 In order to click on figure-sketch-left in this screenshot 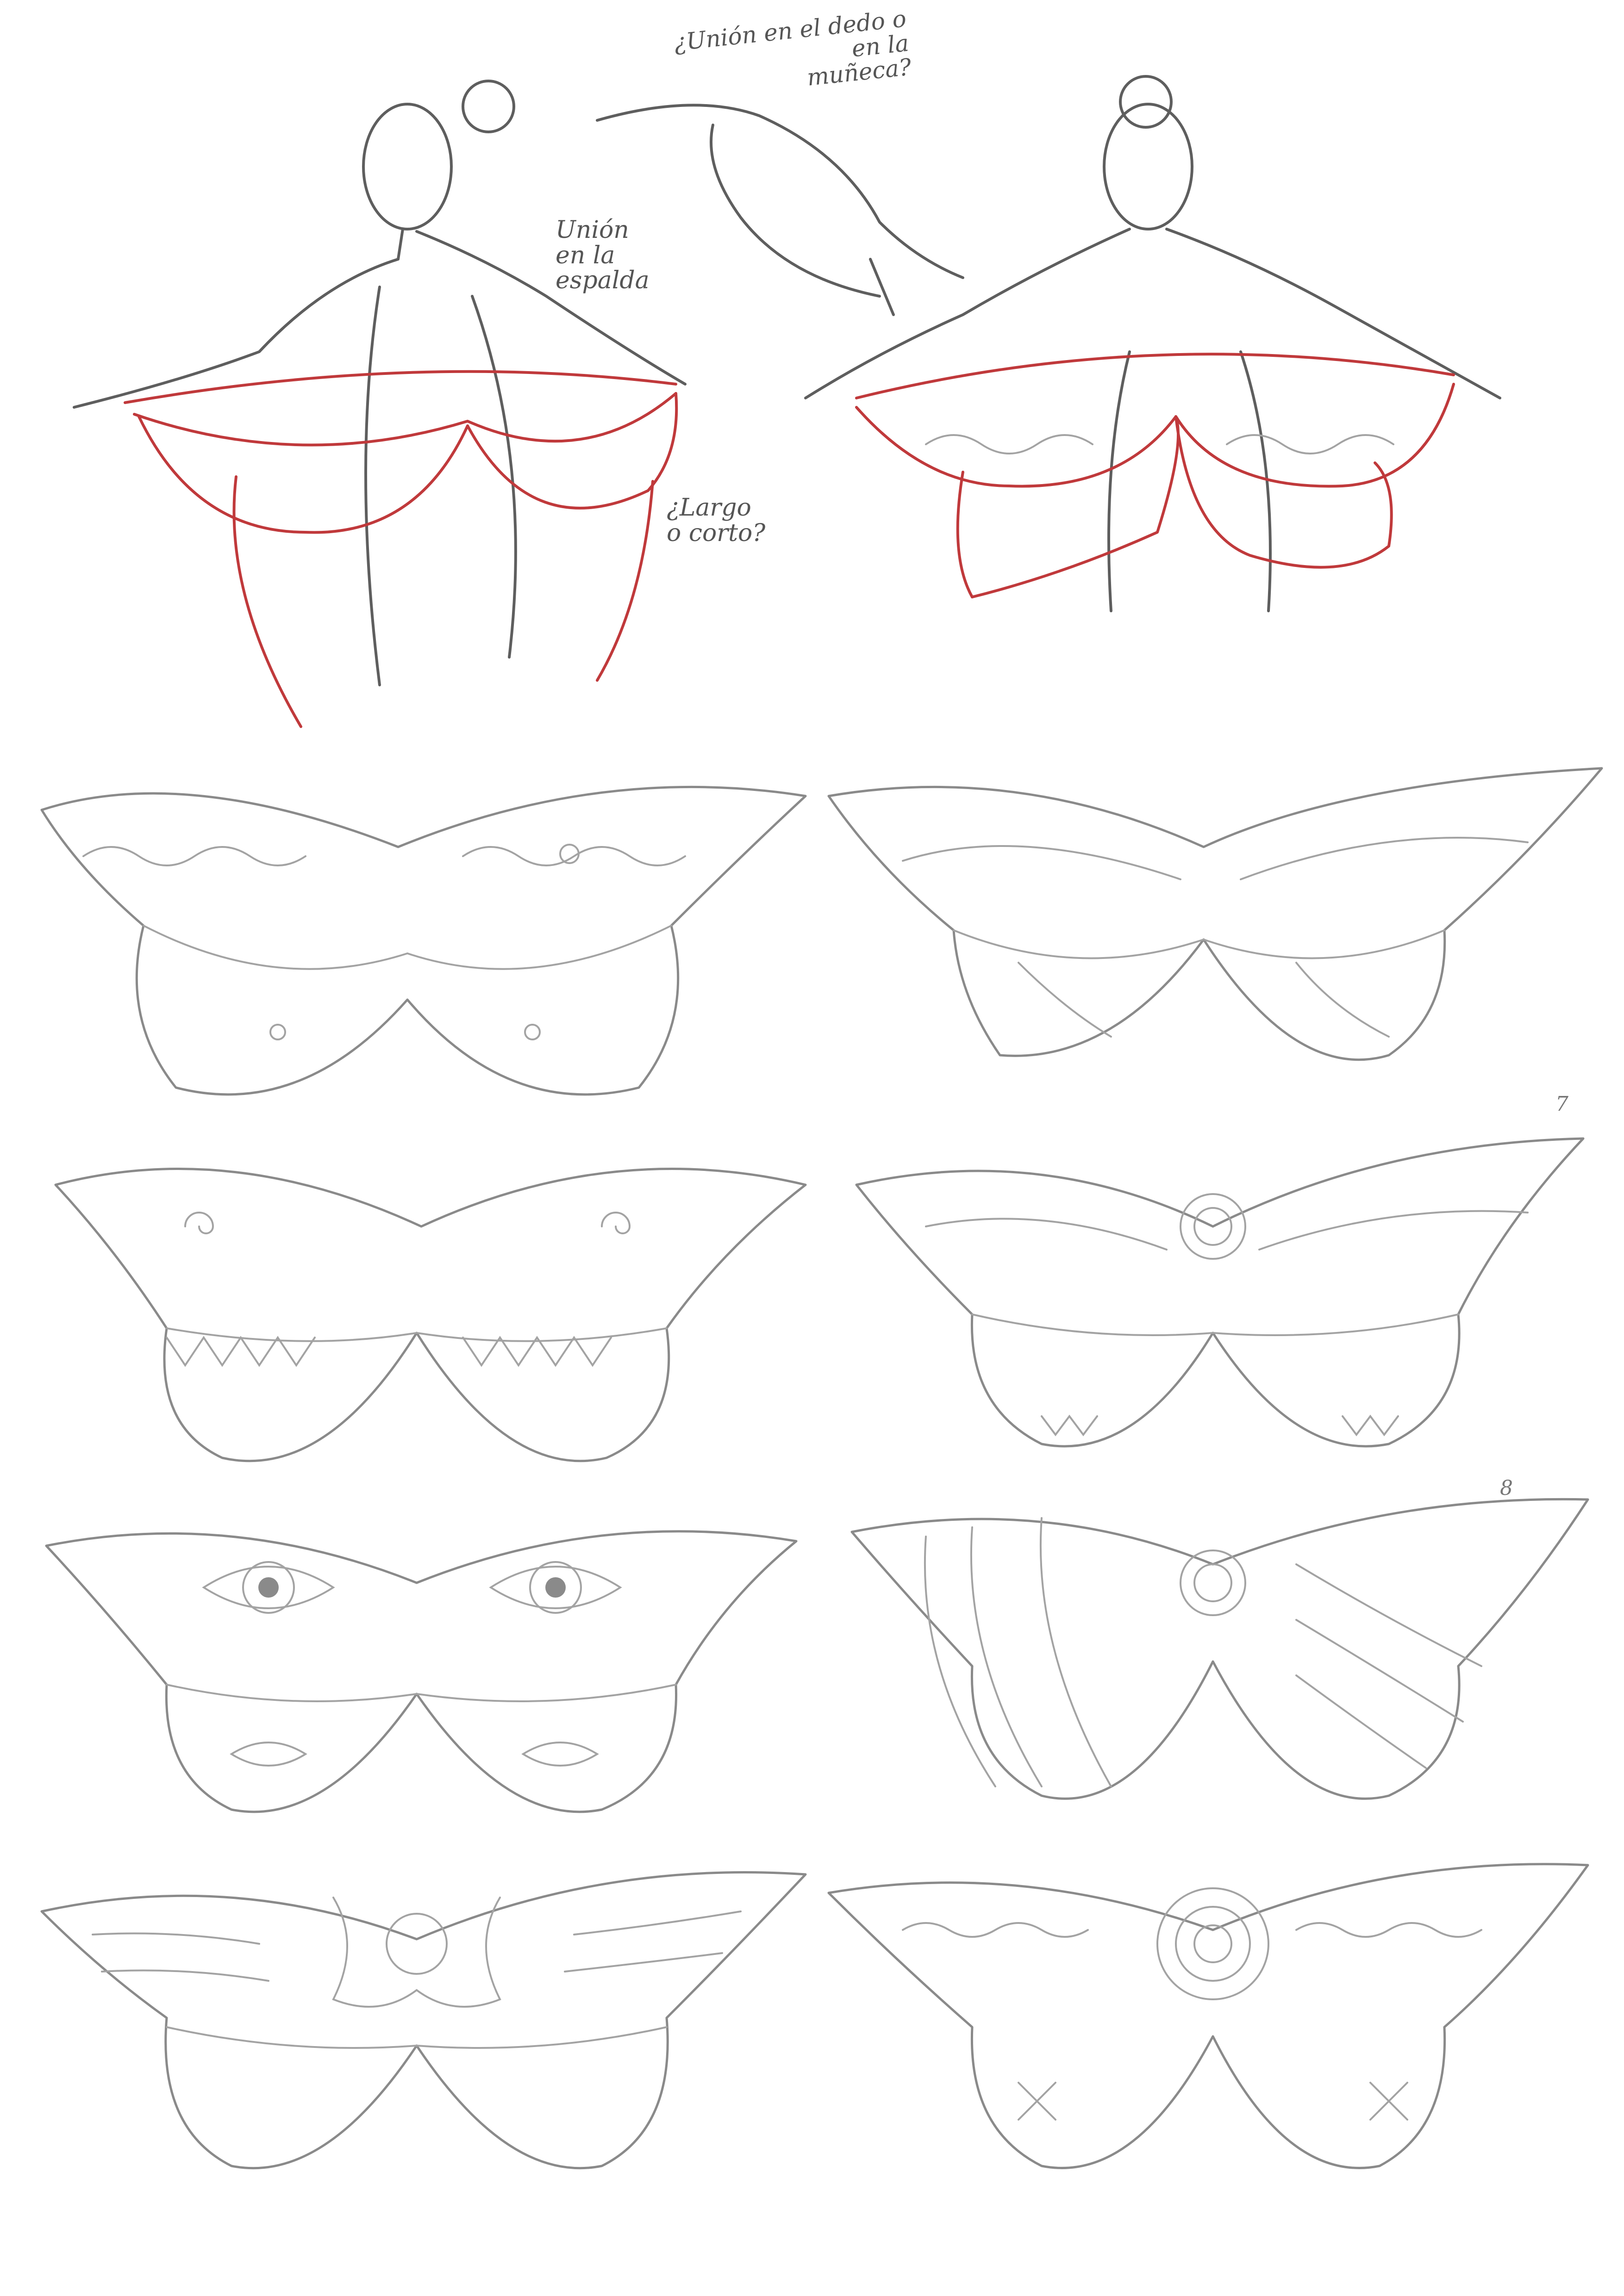, I will do `click(380, 404)`.